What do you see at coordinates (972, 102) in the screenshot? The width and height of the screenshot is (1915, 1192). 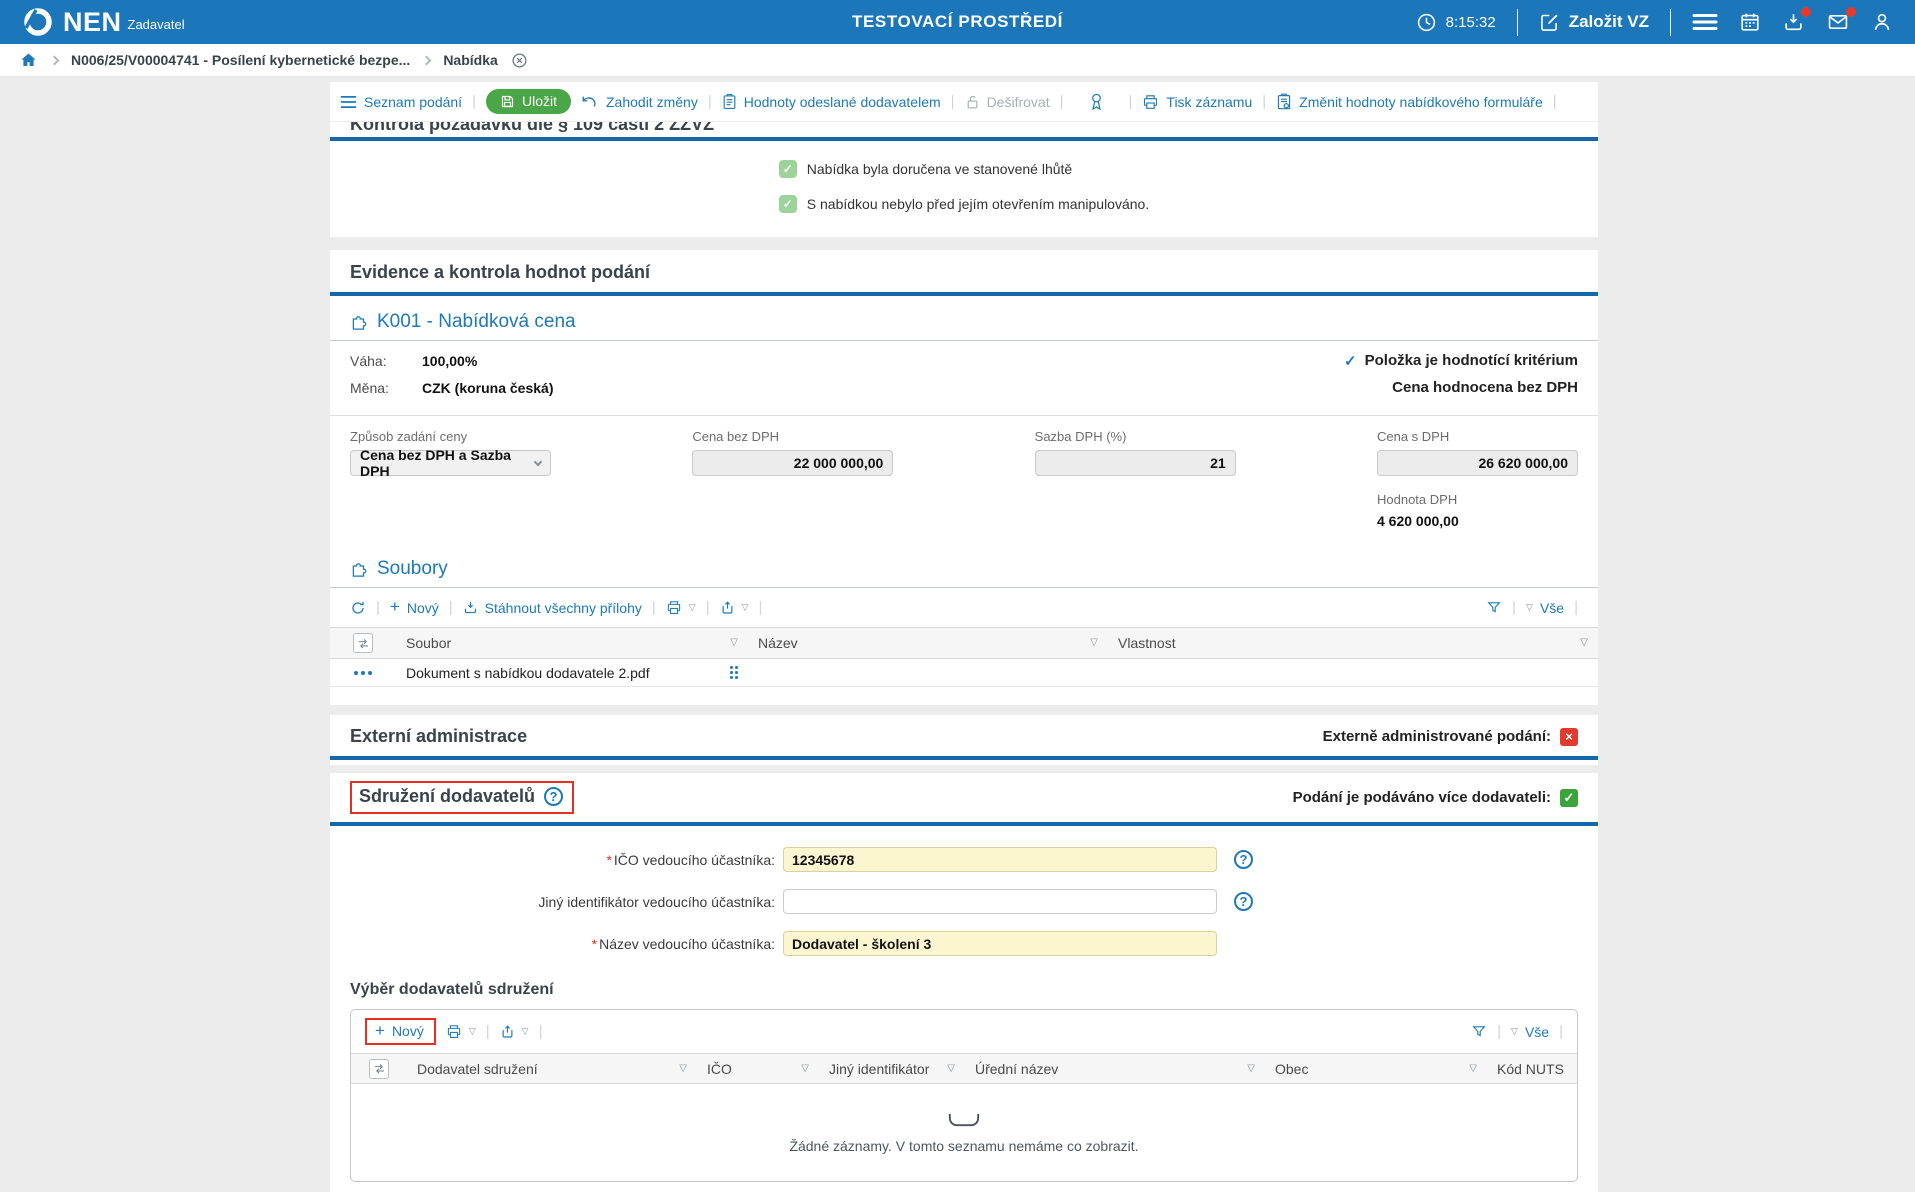 I see `unlock-icon` at bounding box center [972, 102].